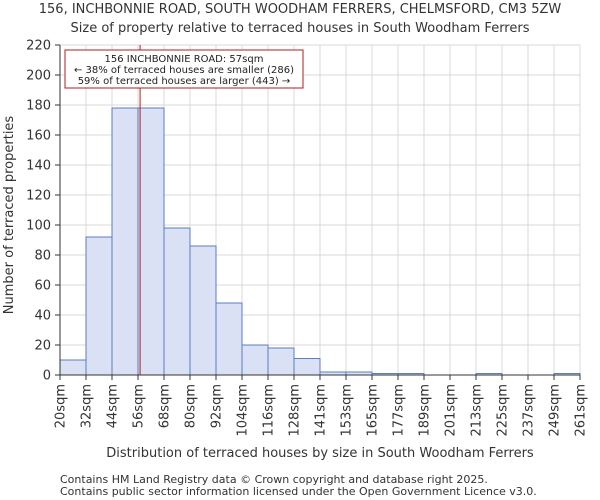  What do you see at coordinates (425, 410) in the screenshot?
I see `x-tick-label: 189sqm` at bounding box center [425, 410].